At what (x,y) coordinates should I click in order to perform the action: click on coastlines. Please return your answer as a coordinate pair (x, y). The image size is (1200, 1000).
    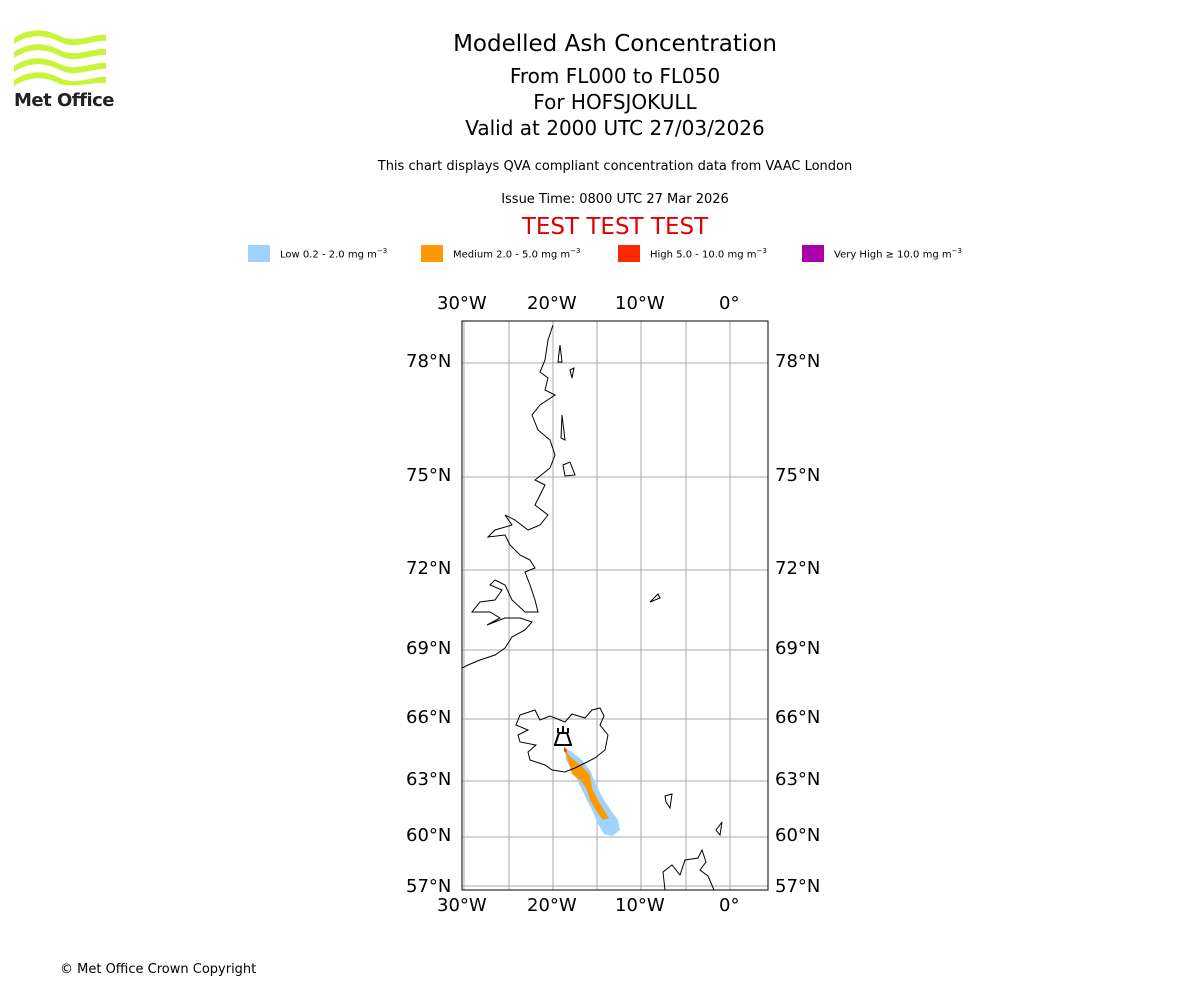
    Looking at the image, I should click on (592, 607).